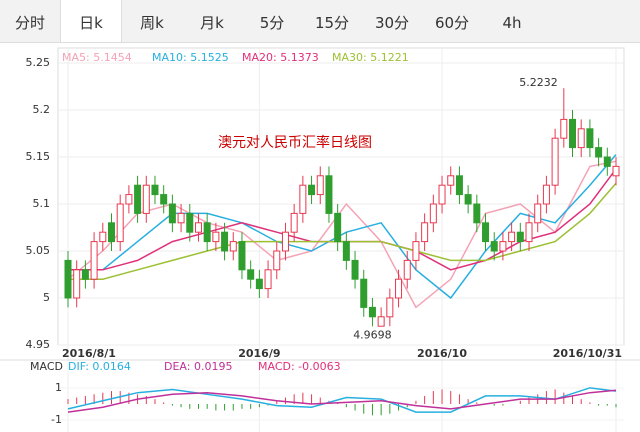  I want to click on legend-entry: MA30: 5.1221, so click(370, 57).